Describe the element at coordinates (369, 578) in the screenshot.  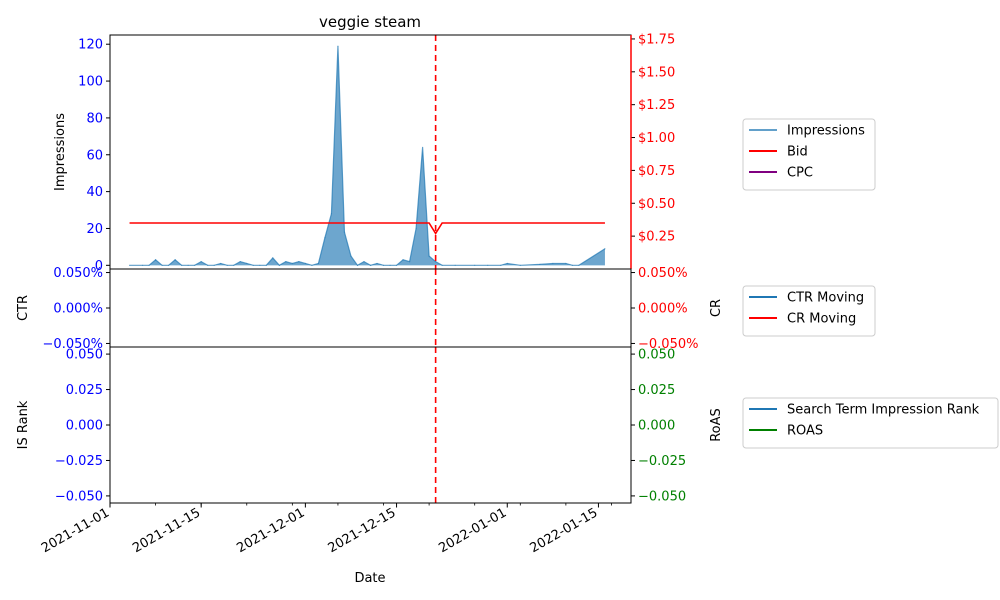
I see `x-axis-label: Date` at that location.